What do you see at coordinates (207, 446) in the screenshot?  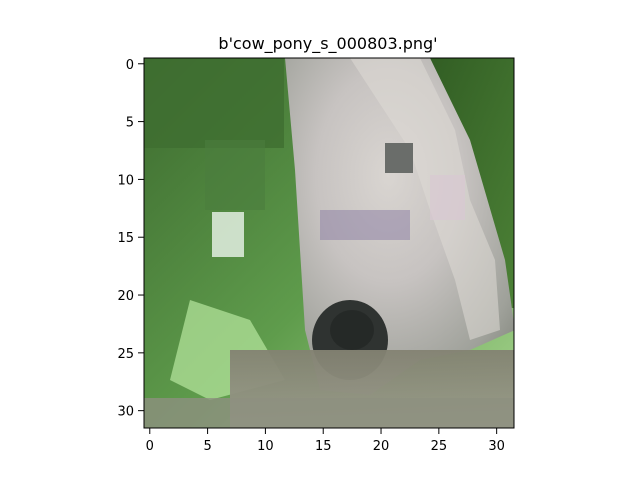 I see `x-tick-label: 5` at bounding box center [207, 446].